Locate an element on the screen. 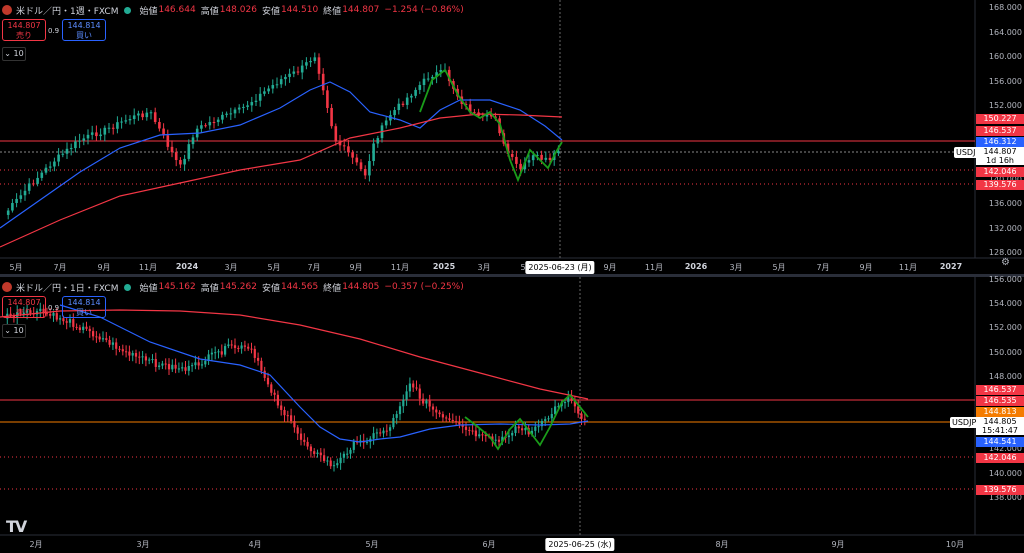  spread-value: 0.9 is located at coordinates (54, 31).